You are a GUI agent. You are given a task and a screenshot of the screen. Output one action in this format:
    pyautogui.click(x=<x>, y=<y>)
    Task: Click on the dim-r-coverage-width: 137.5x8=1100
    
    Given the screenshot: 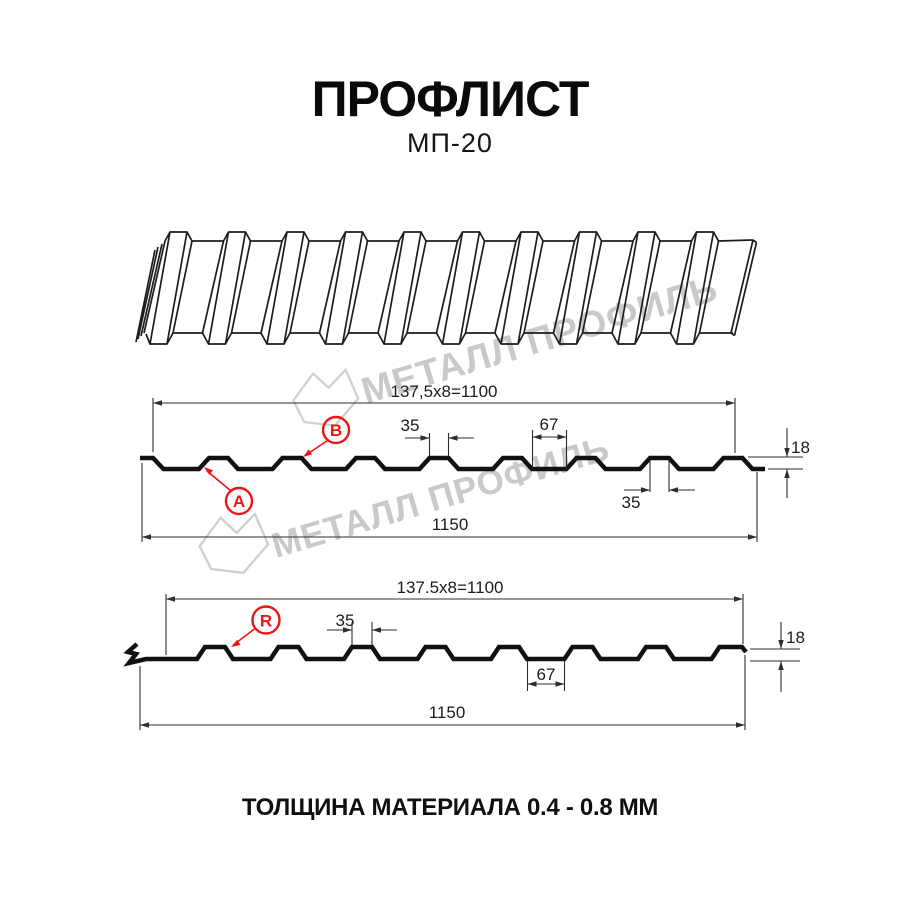 What is the action you would take?
    pyautogui.click(x=450, y=587)
    